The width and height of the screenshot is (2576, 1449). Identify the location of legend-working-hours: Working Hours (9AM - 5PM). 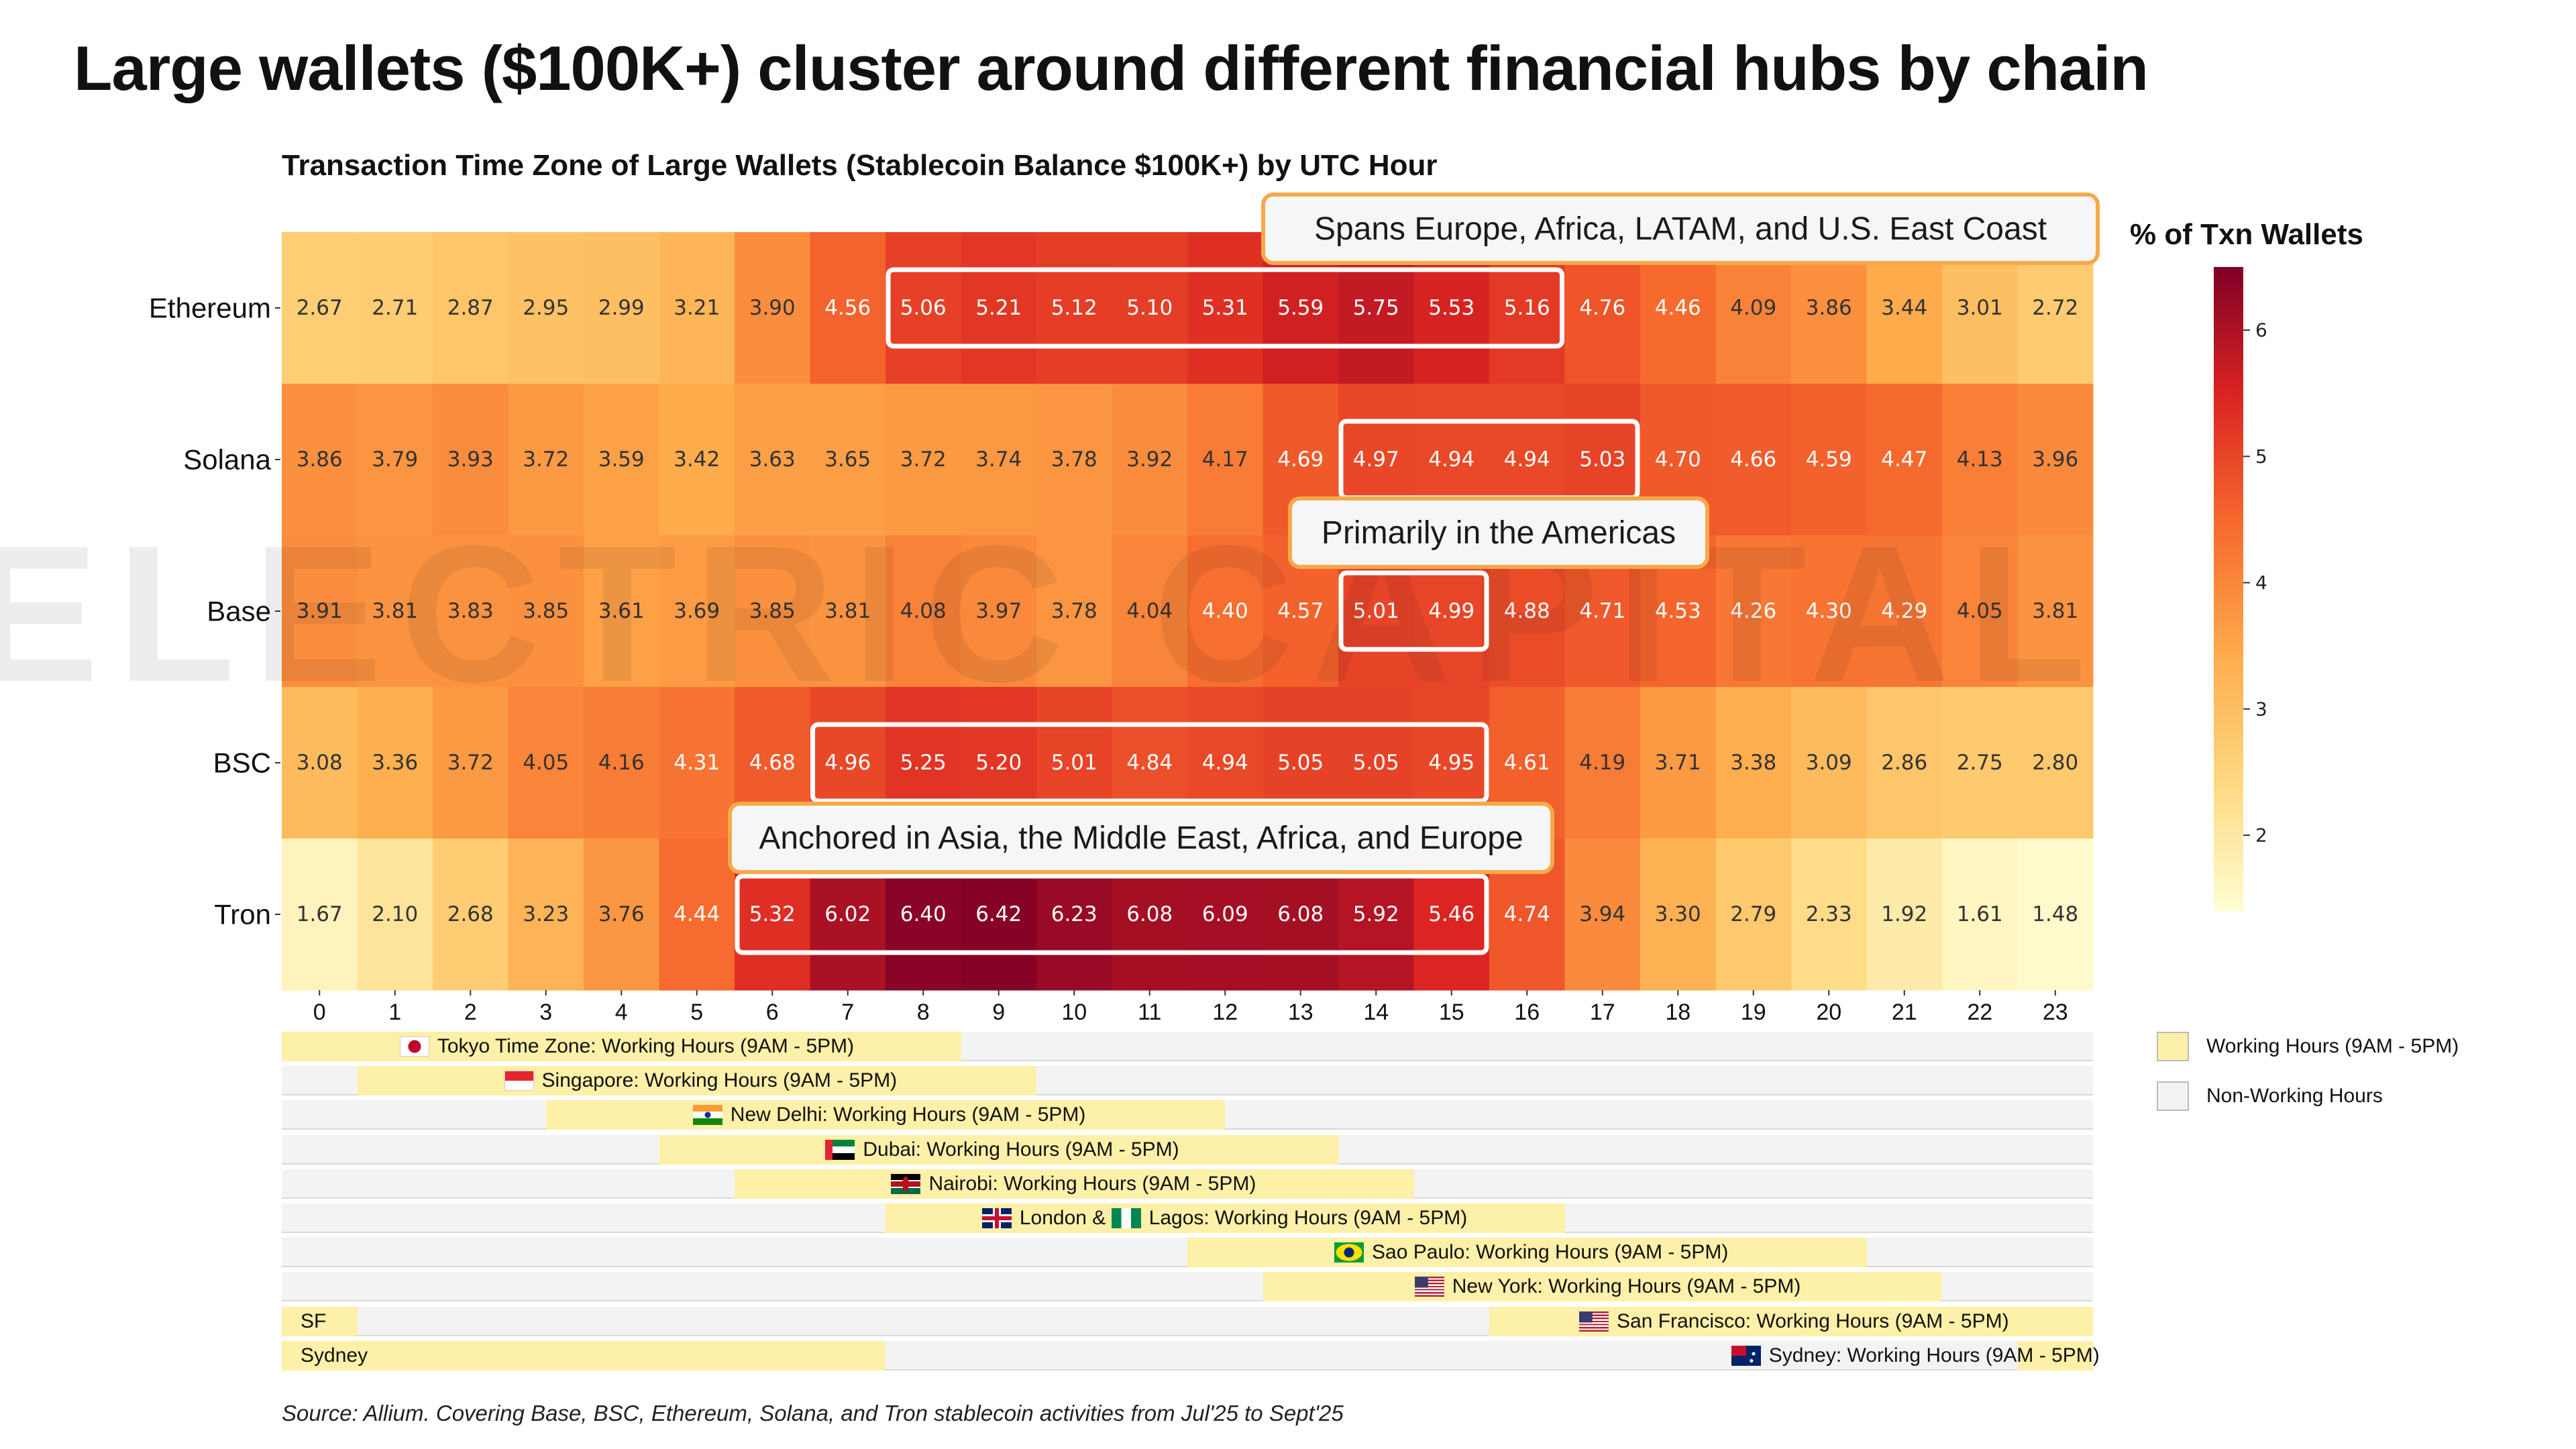
(2308, 1046).